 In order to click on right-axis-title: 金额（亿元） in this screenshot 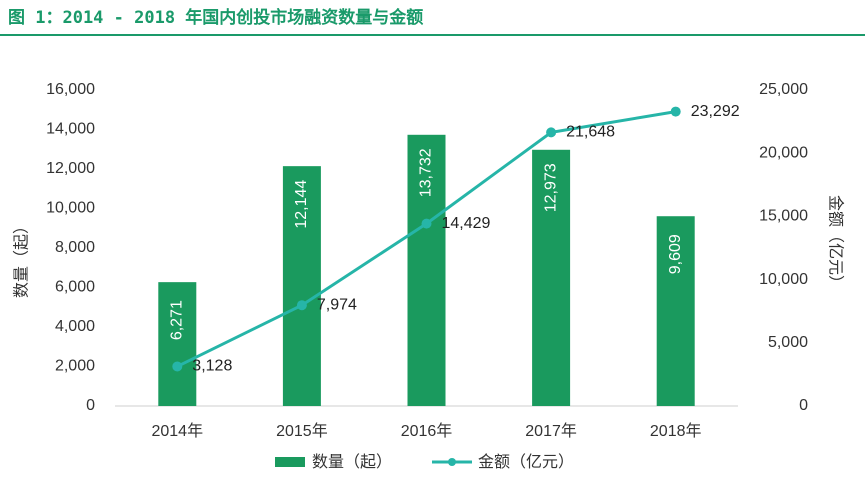, I will do `click(836, 243)`.